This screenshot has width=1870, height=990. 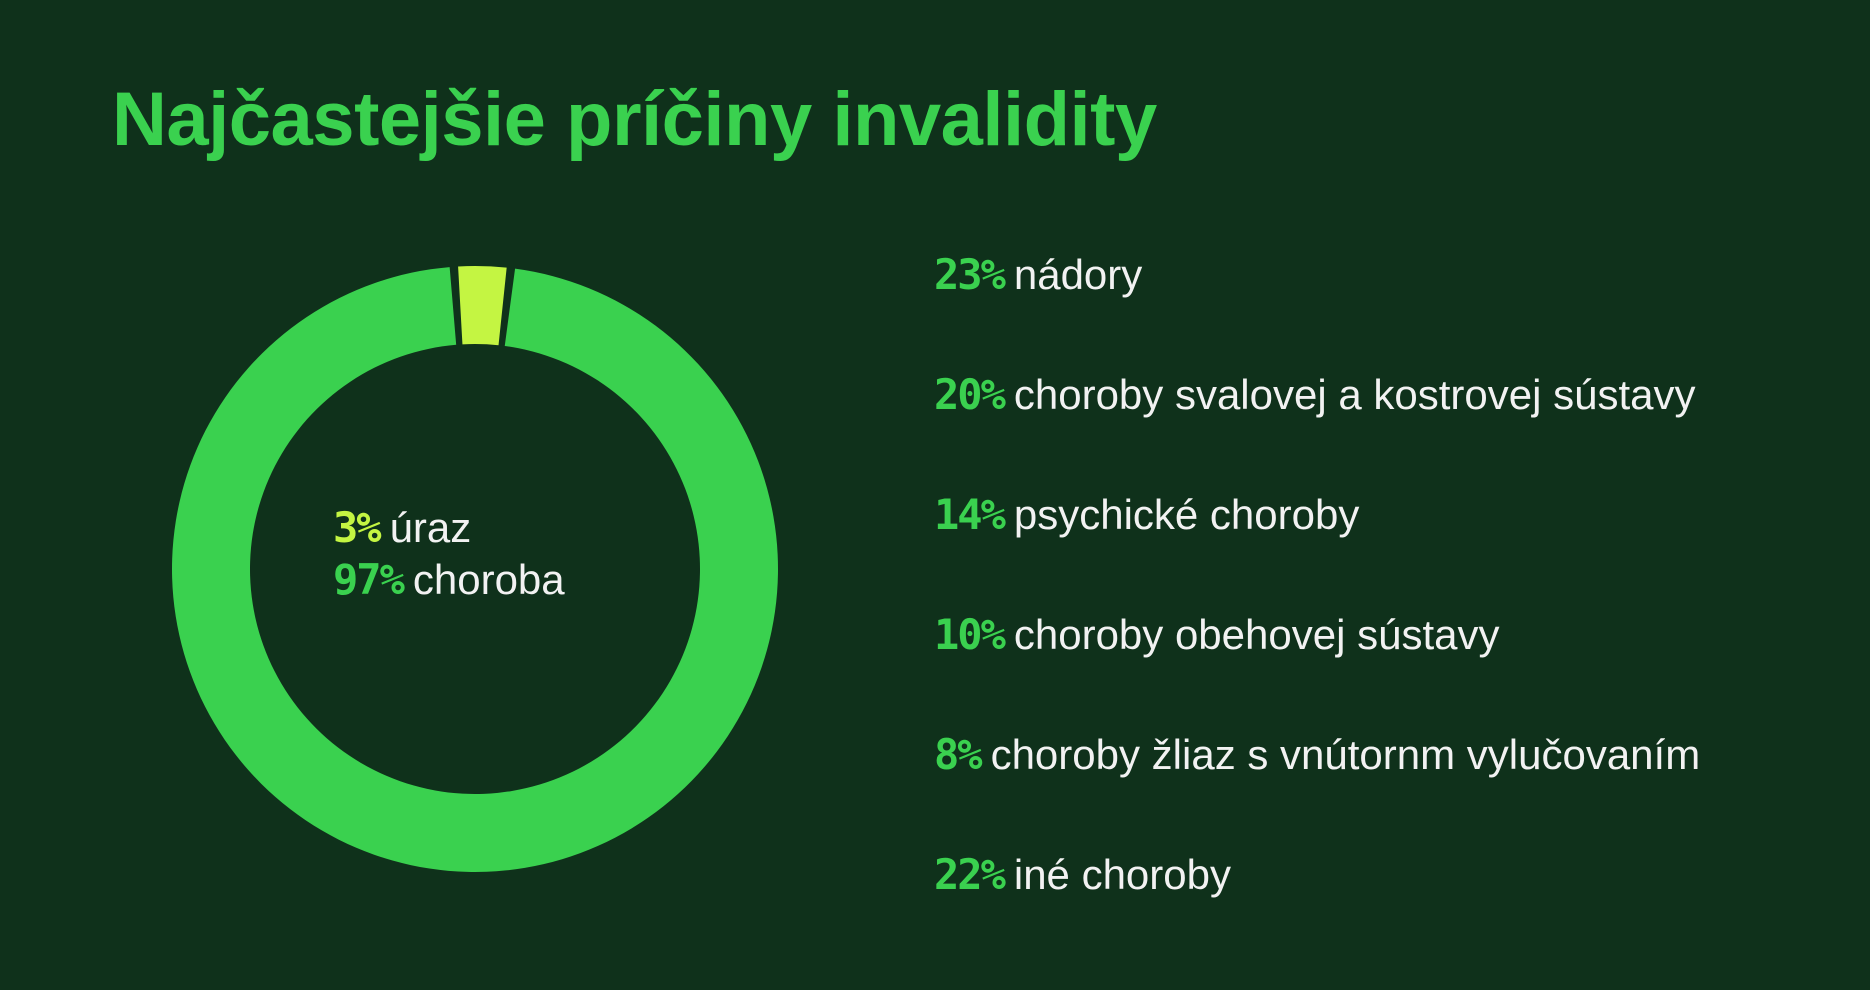 What do you see at coordinates (1317, 786) in the screenshot?
I see `cause-item: 8% choroby žliaz s vnútornm vylučovaním` at bounding box center [1317, 786].